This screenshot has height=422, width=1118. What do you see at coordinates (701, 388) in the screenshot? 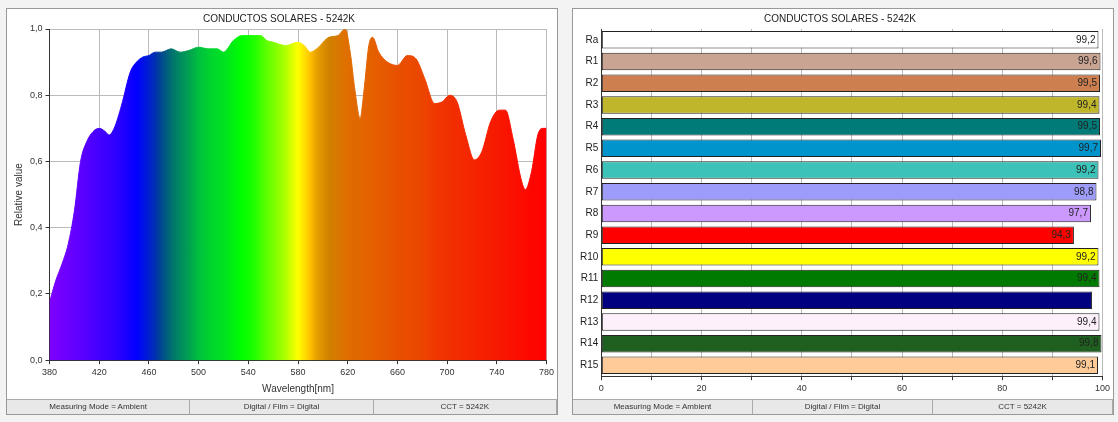
I see `x-tick-label: 20` at bounding box center [701, 388].